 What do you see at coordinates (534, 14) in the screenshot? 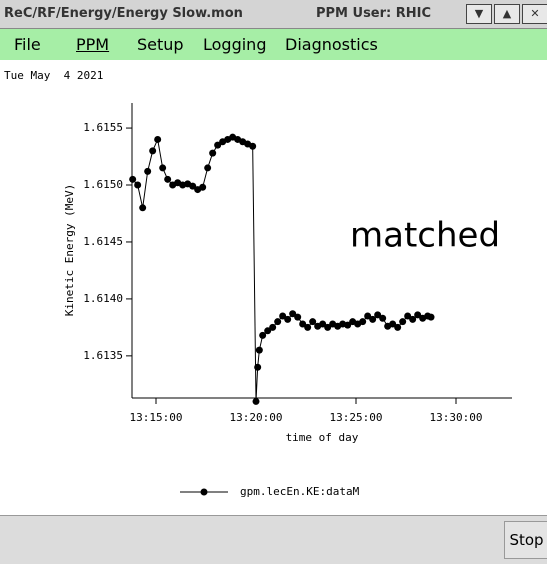
I see `close-button: ✕` at bounding box center [534, 14].